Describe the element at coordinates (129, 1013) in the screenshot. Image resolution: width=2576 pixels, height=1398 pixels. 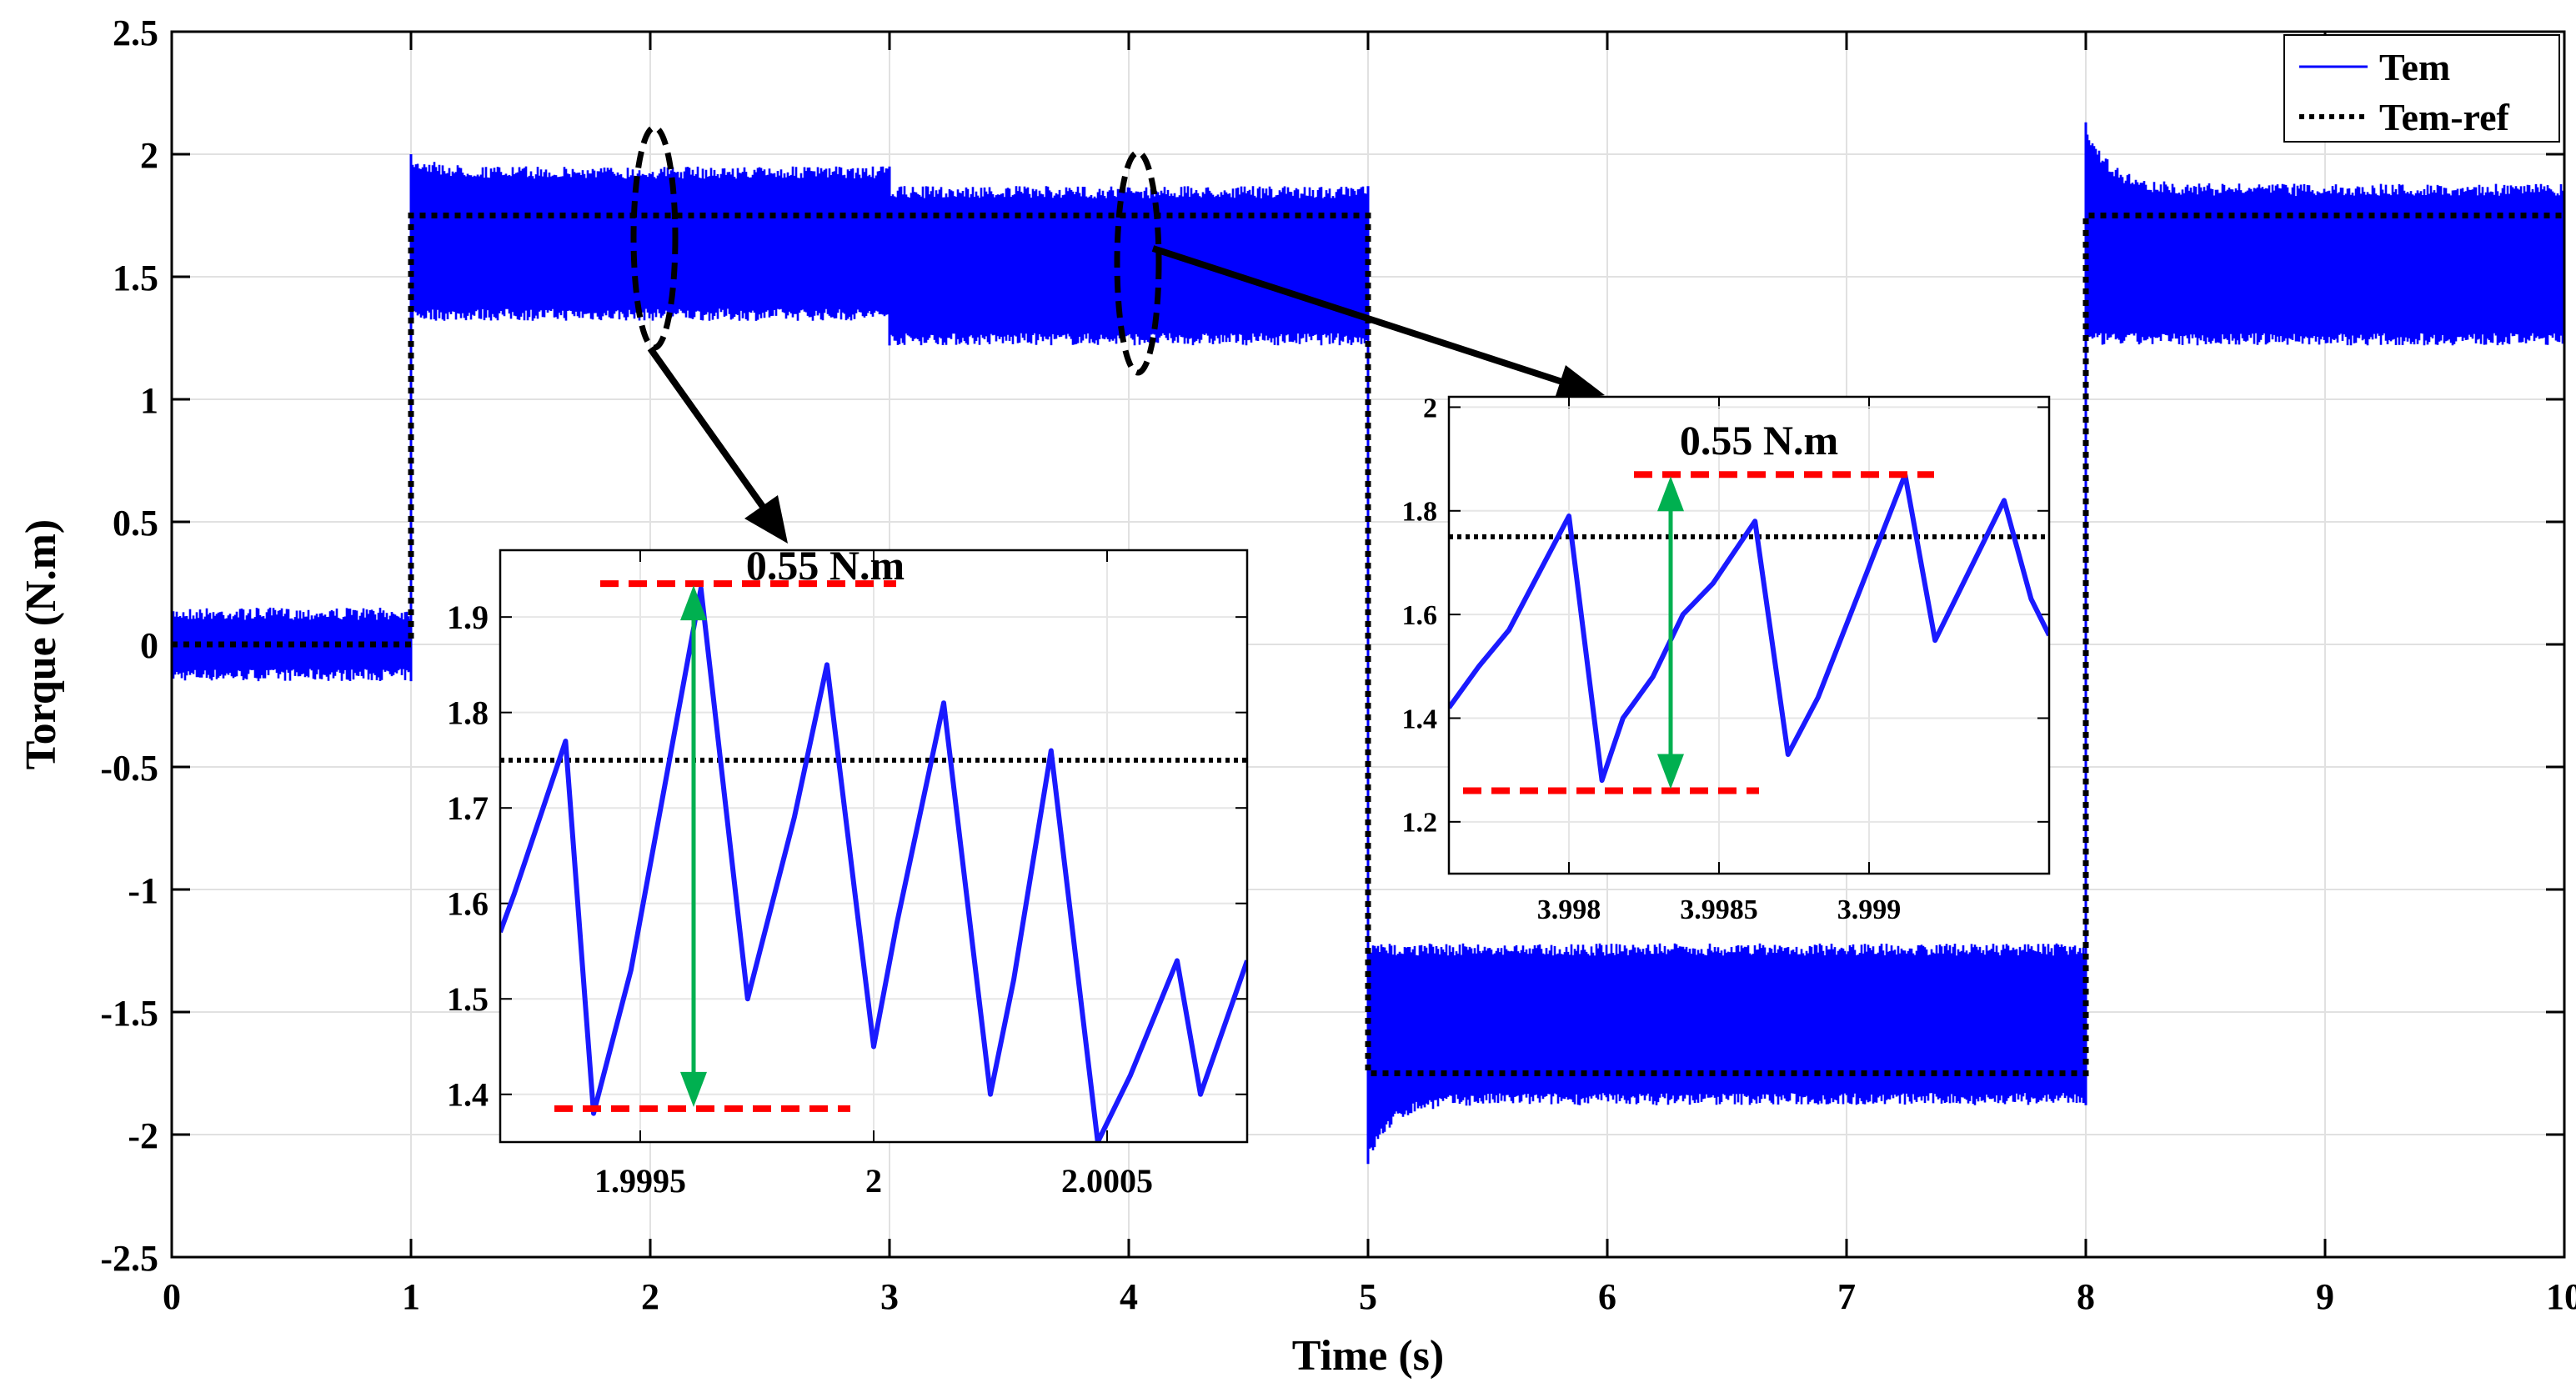
I see `y-tick-label: -1.5` at that location.